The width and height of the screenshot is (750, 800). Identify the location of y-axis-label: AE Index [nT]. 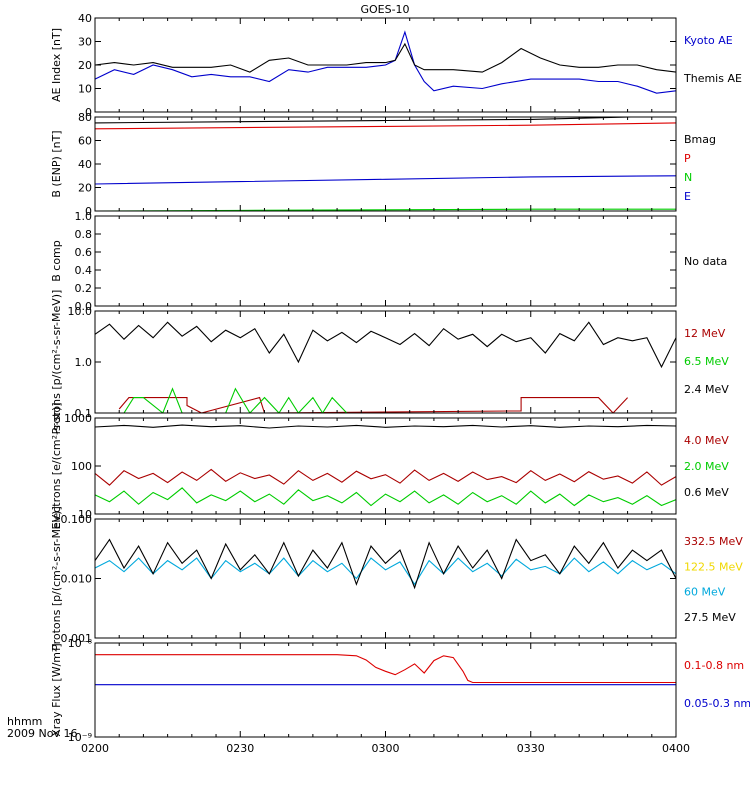
(56, 65).